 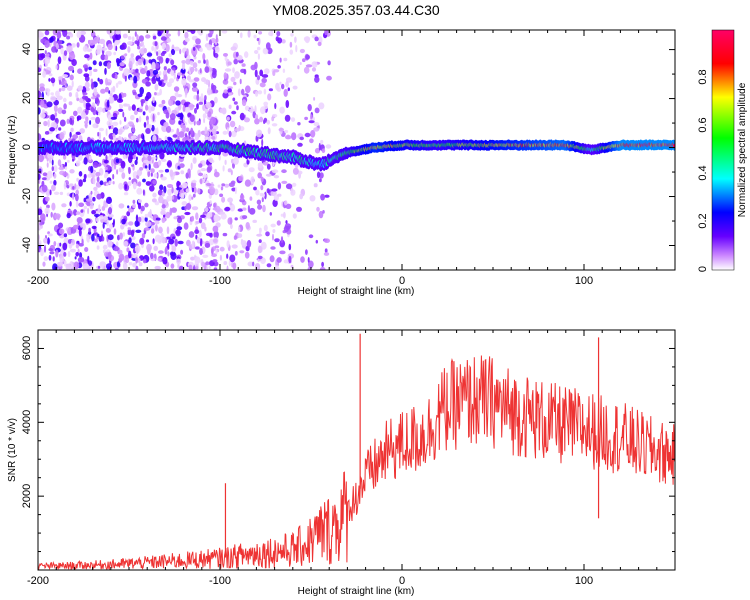 I want to click on bottom-xaxis-label: Height of straight line (km), so click(x=356, y=591).